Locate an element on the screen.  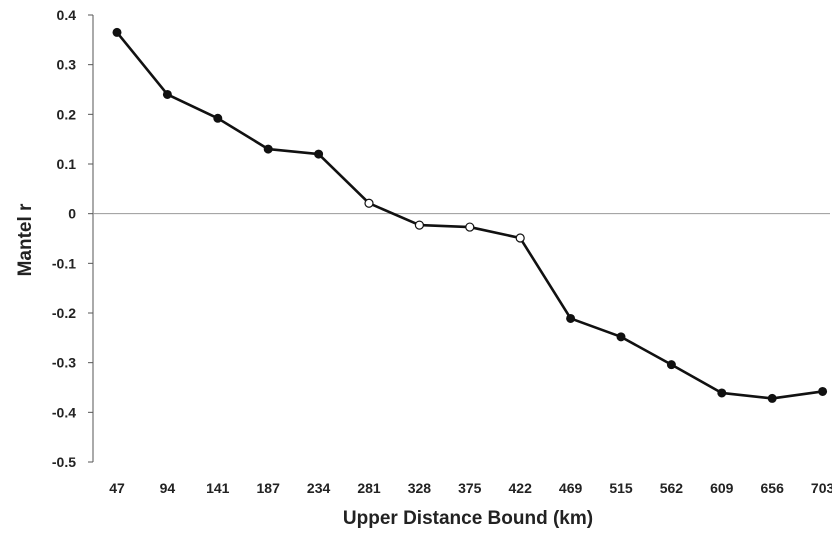
y-tick-label: -0.3 is located at coordinates (64, 363).